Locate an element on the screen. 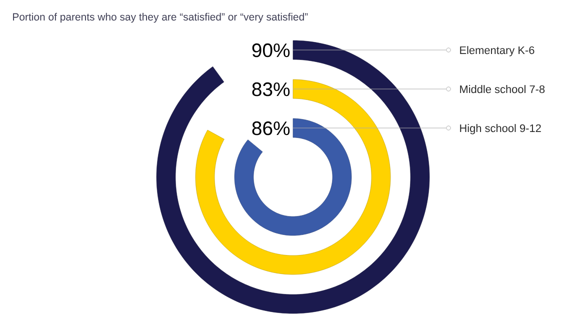  category-label: Elementary K-6 is located at coordinates (497, 51).